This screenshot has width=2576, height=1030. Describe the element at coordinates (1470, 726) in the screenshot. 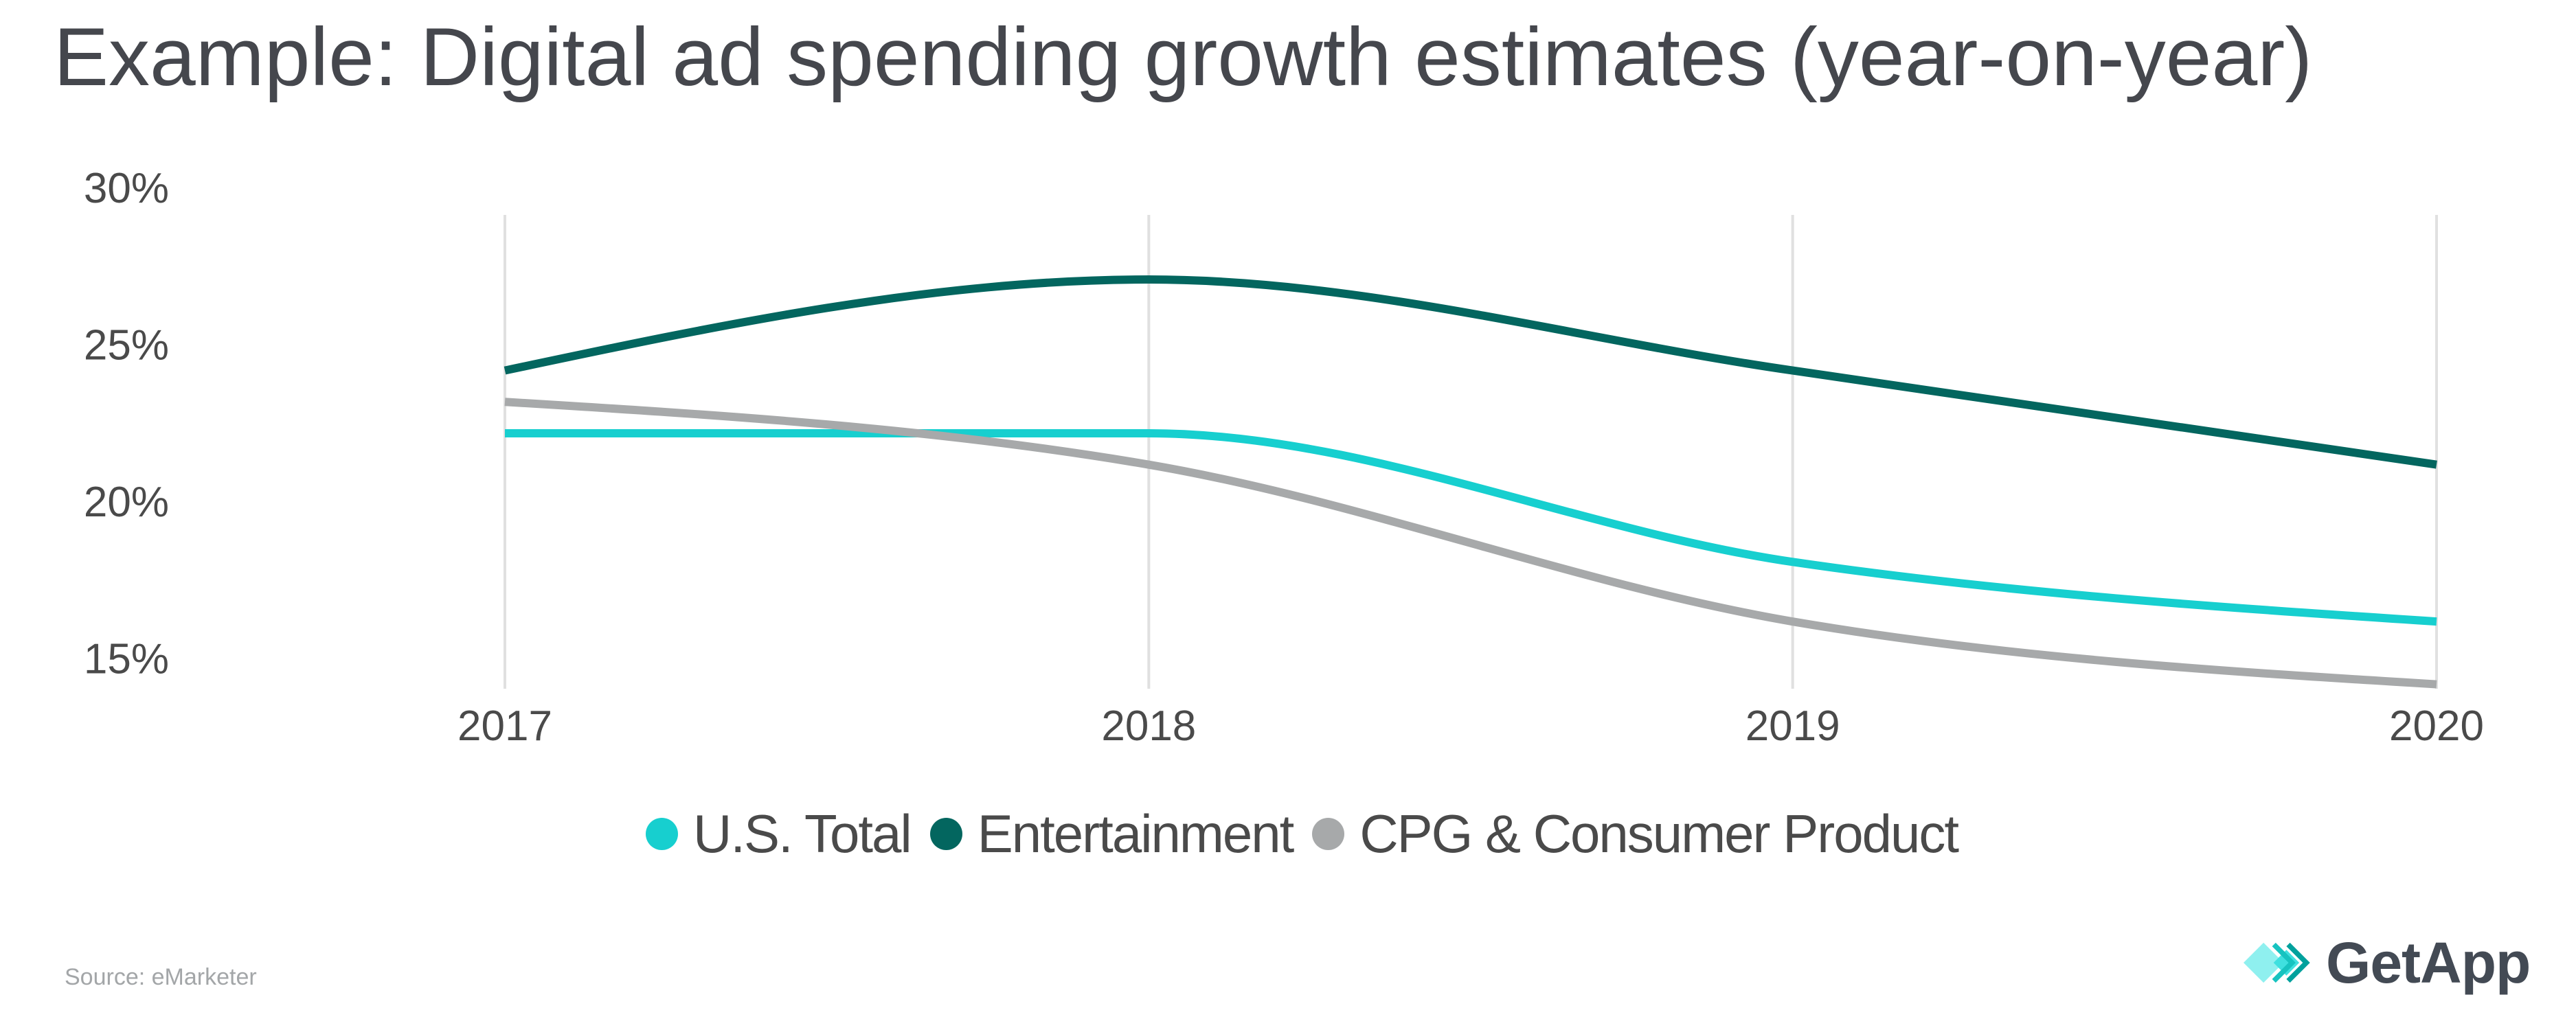

I see `x-axis-ticks: 2017 2018 2019 2020` at that location.